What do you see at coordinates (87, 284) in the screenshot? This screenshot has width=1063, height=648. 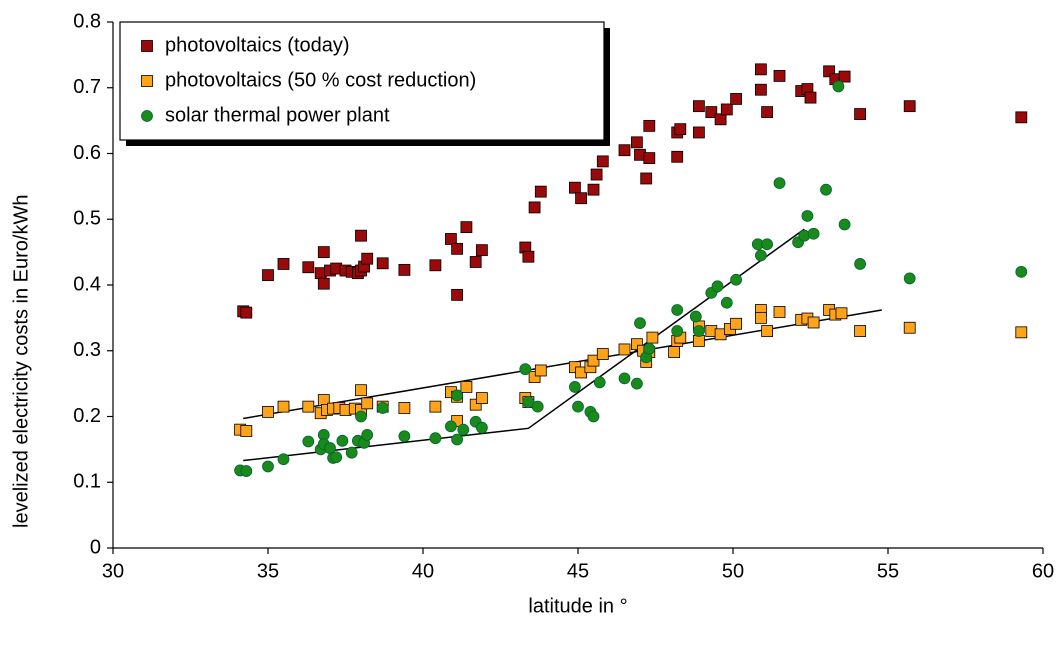 I see `y-tick-label: 0.4` at bounding box center [87, 284].